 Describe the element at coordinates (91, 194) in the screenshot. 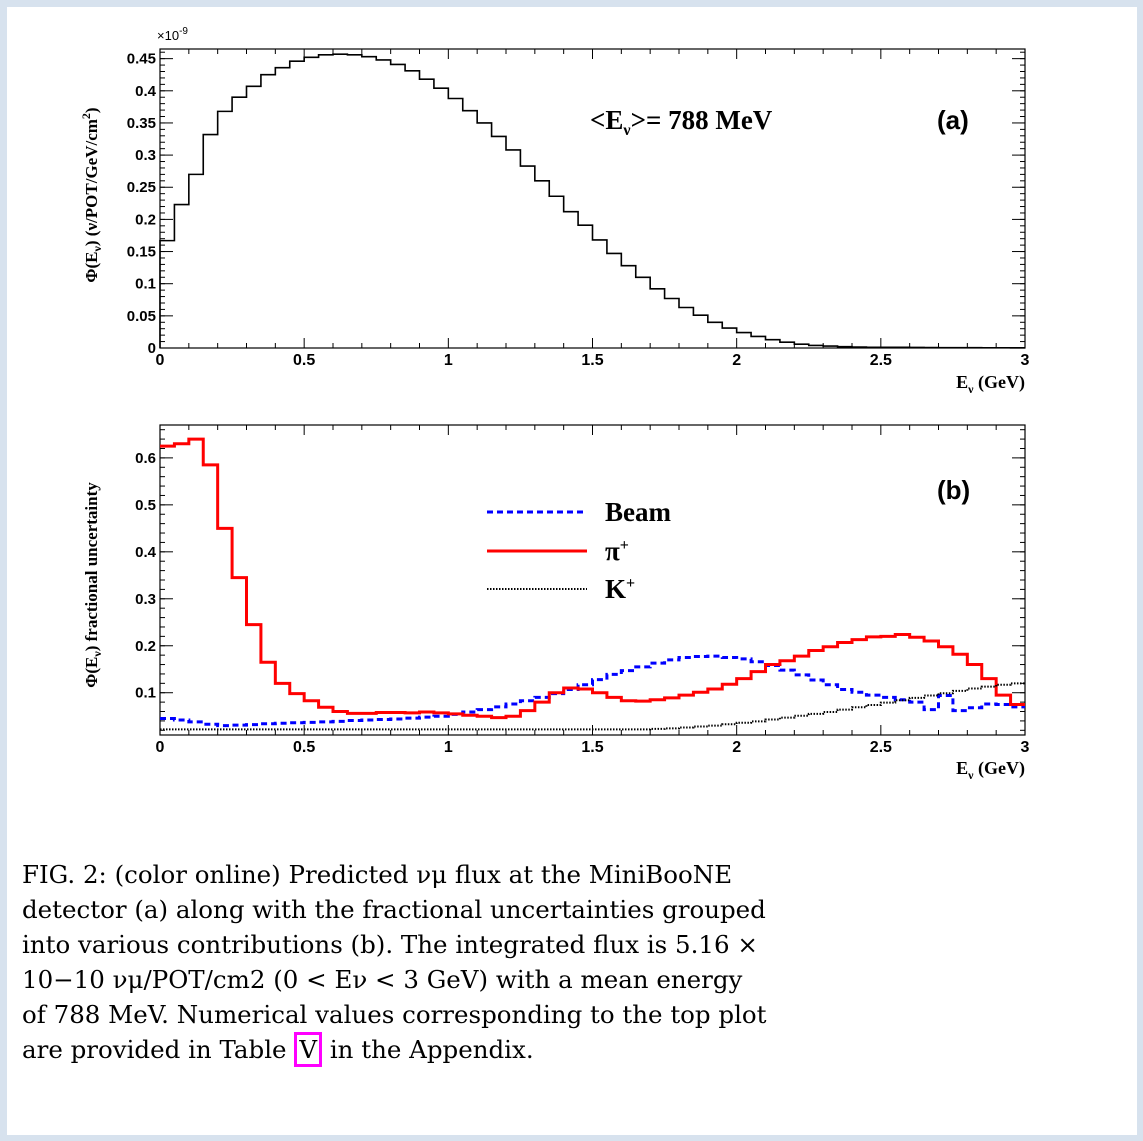

I see `panel-a-ylabel: Φ(Eν) (ν/POT/GeV/cm2)` at that location.